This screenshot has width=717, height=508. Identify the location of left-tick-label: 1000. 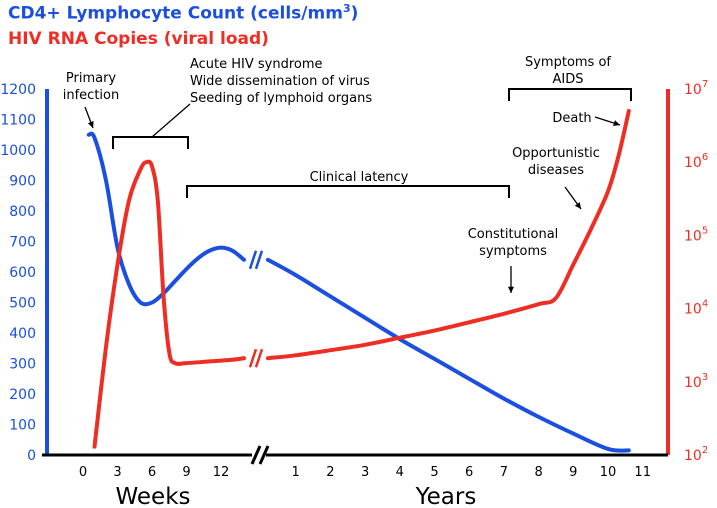
(18, 151).